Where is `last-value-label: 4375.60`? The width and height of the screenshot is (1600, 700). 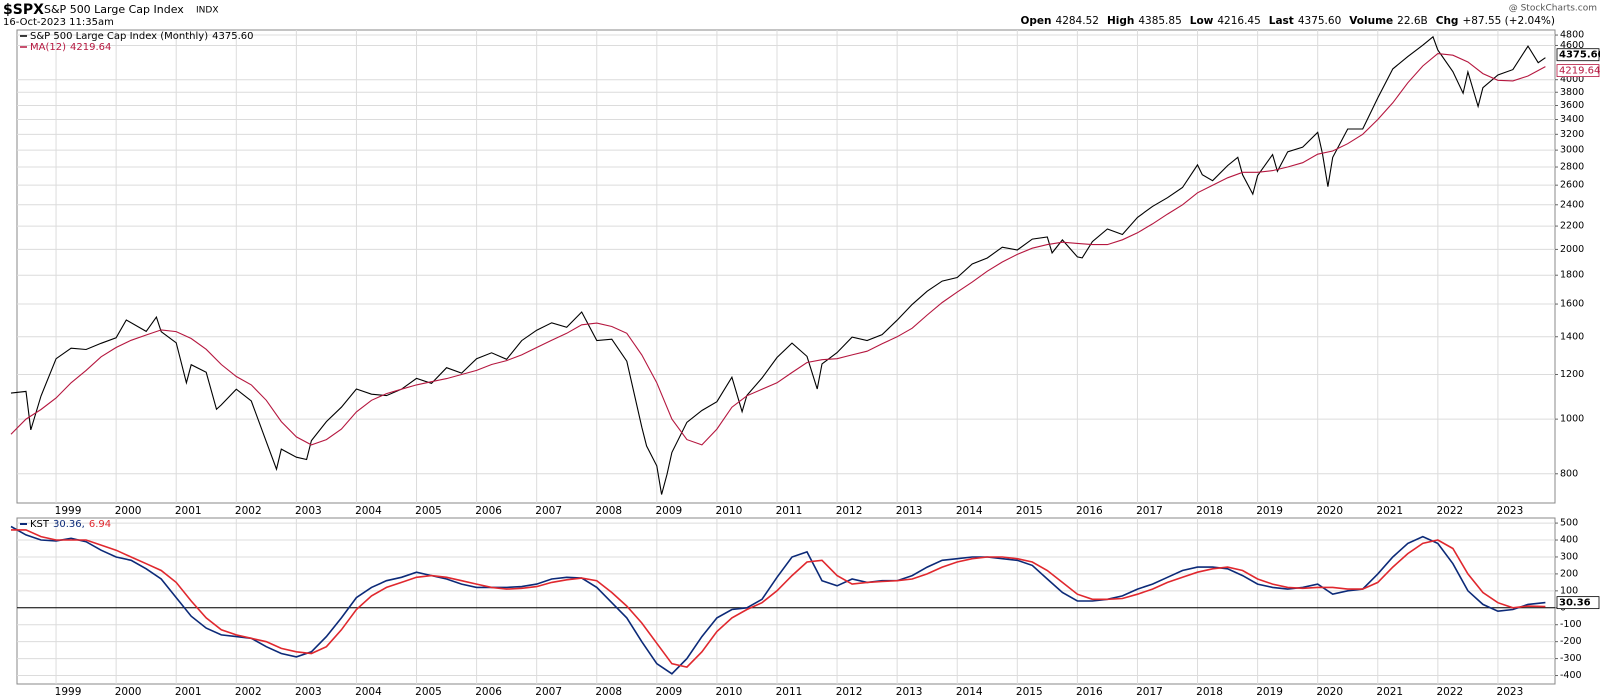
last-value-label: 4375.60 is located at coordinates (1579, 55).